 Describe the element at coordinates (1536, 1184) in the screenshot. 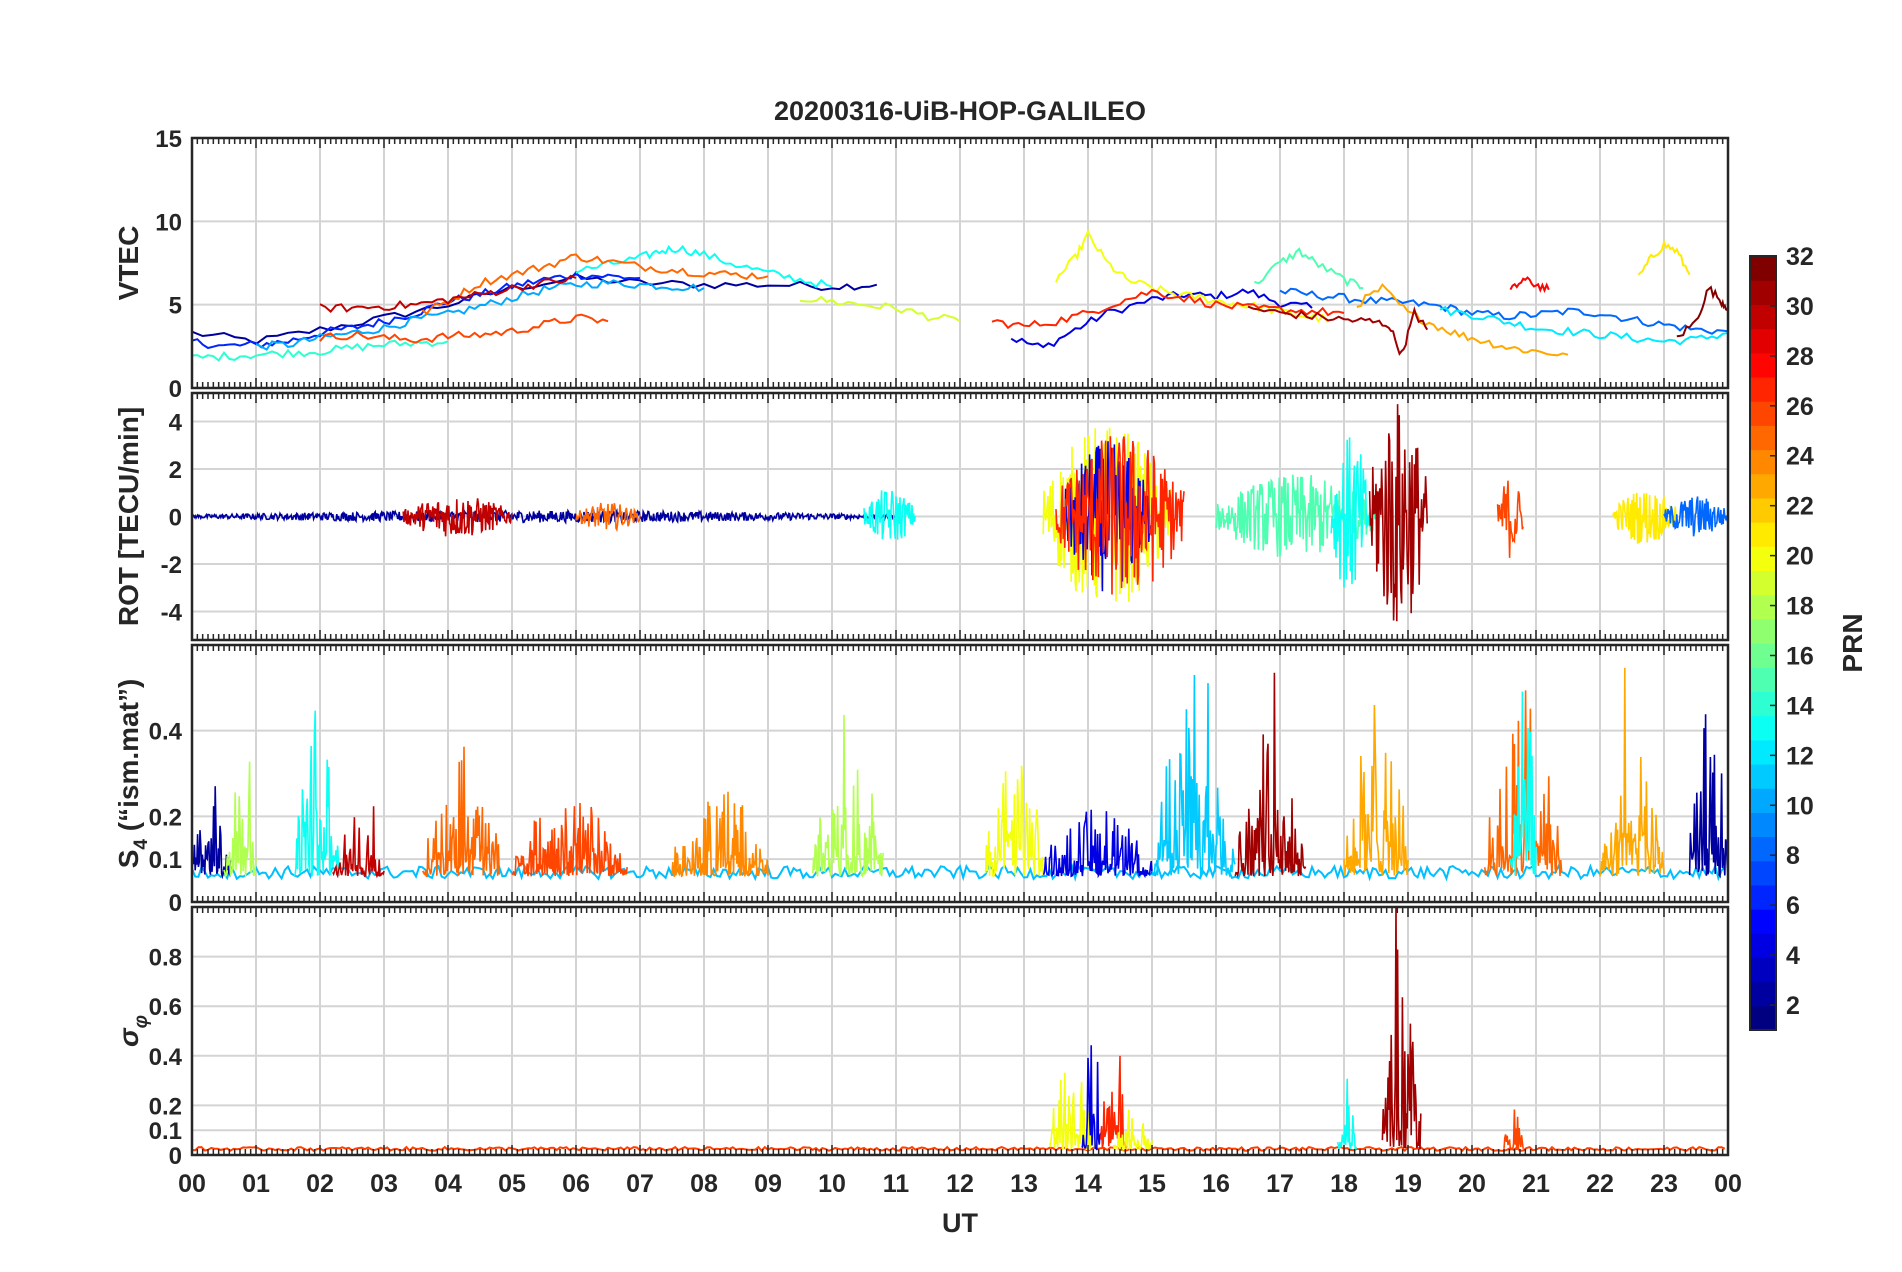

I see `x-tick-label: 21` at that location.